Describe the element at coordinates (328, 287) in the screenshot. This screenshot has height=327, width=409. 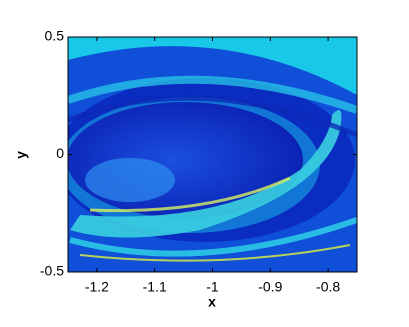
I see `x-tick-label: -0.8` at that location.